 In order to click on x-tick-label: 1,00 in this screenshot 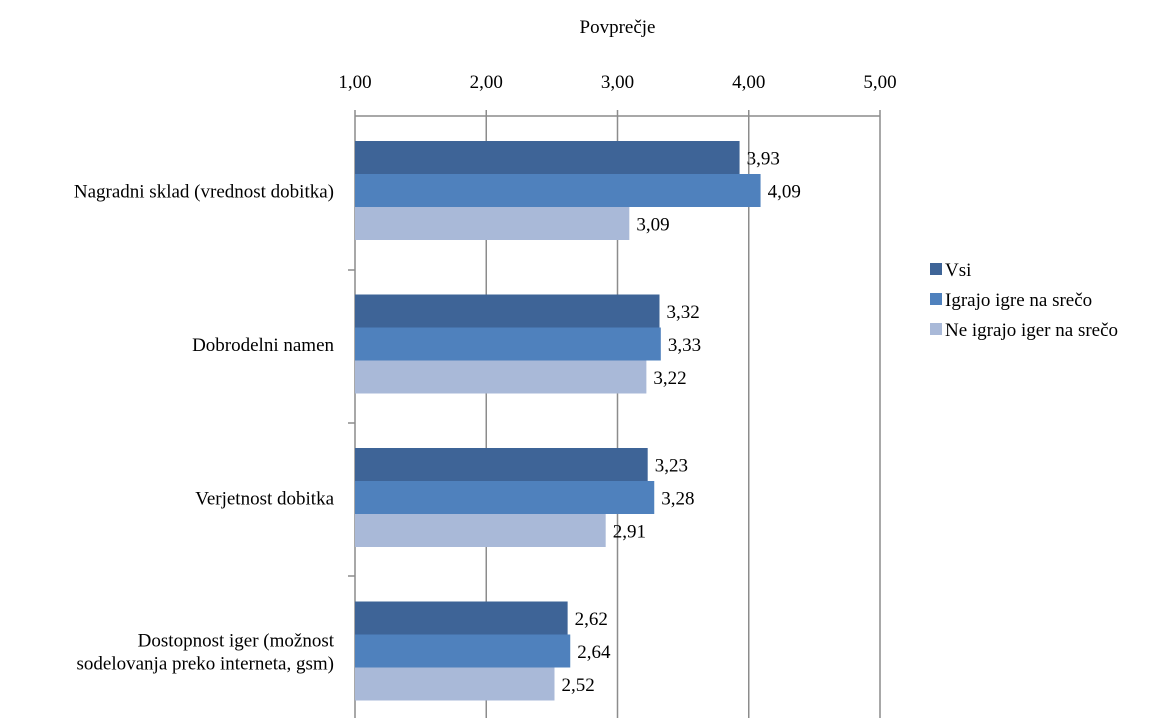, I will do `click(354, 82)`.